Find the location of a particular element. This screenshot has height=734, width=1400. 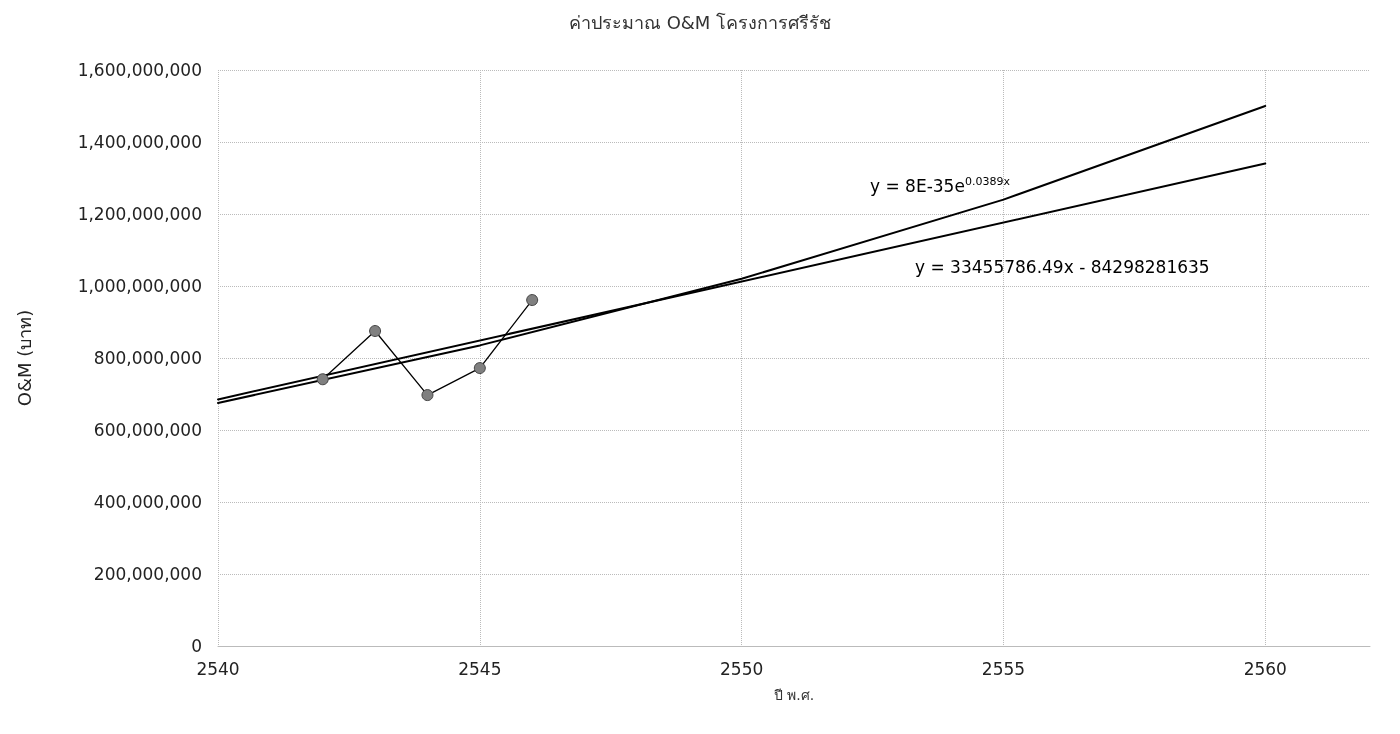

y-axis-title: O&M (บาท) is located at coordinates (24, 358).